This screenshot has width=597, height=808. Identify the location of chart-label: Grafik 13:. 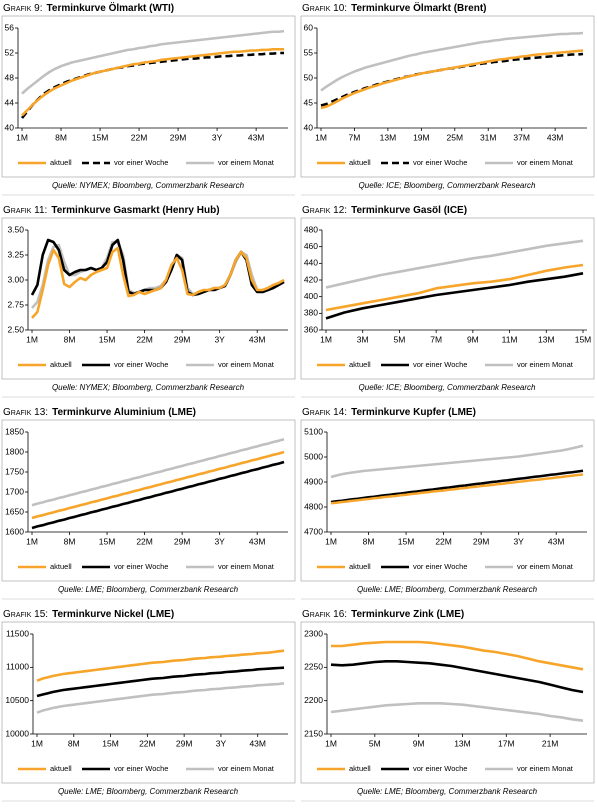
(25, 412).